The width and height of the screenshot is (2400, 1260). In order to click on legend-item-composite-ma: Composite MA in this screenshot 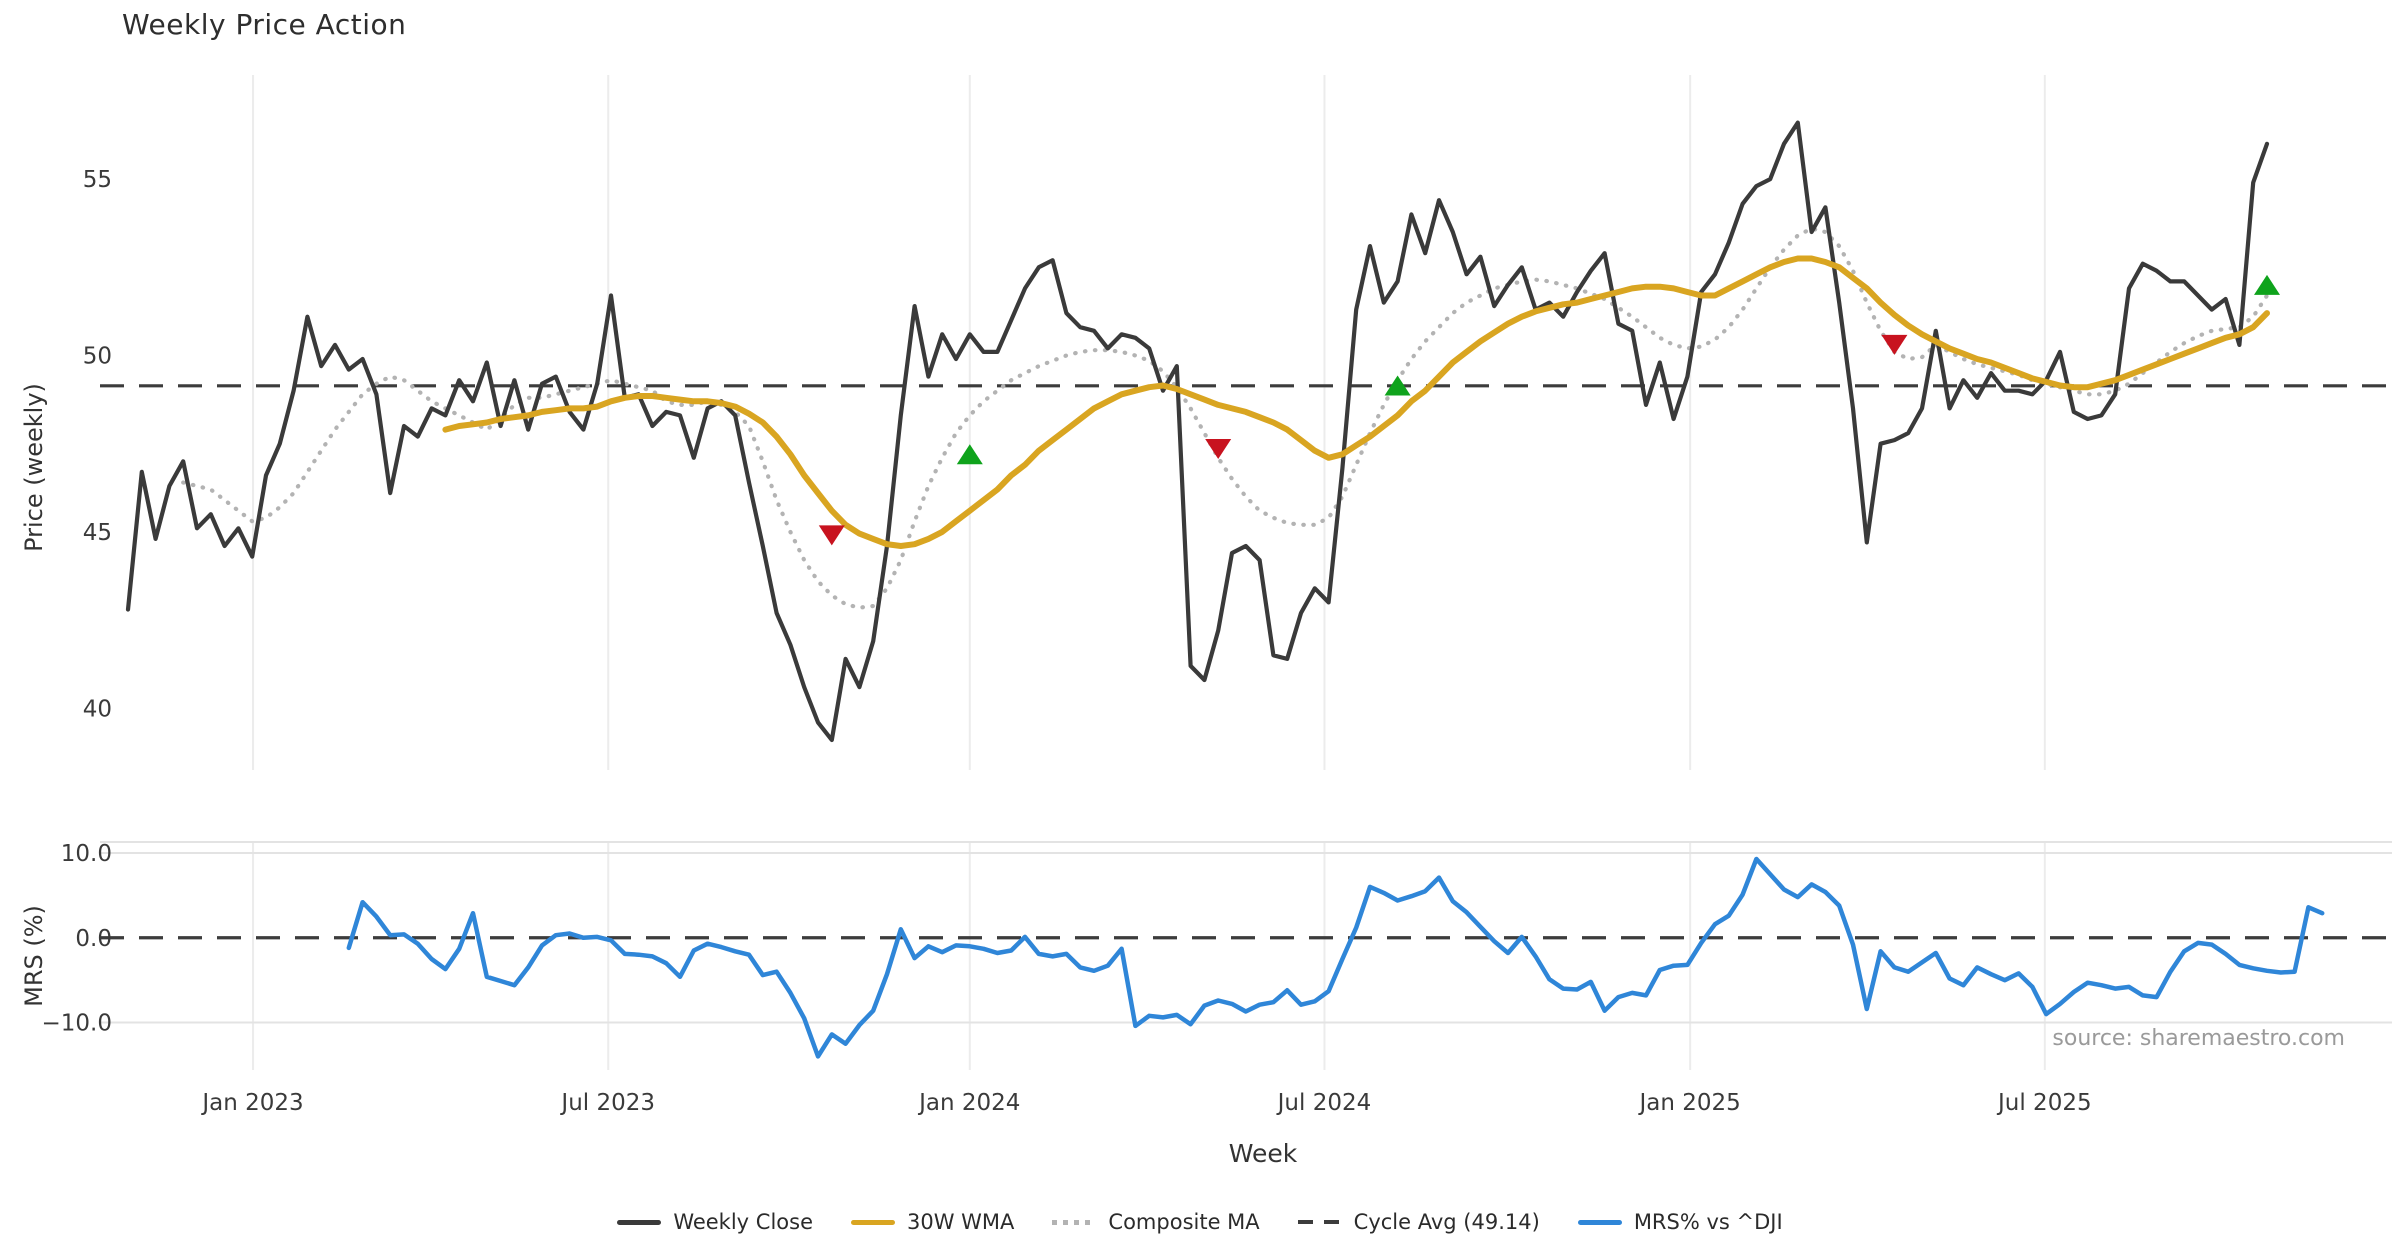, I will do `click(1156, 1222)`.